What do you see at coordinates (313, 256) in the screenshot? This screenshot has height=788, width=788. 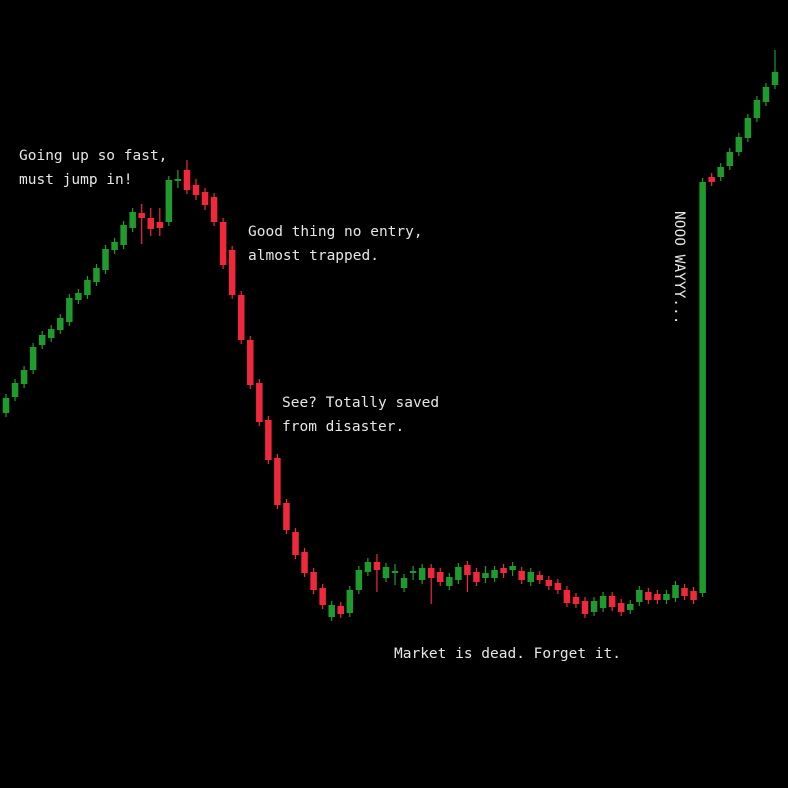 I see `annotation: almost trapped.` at bounding box center [313, 256].